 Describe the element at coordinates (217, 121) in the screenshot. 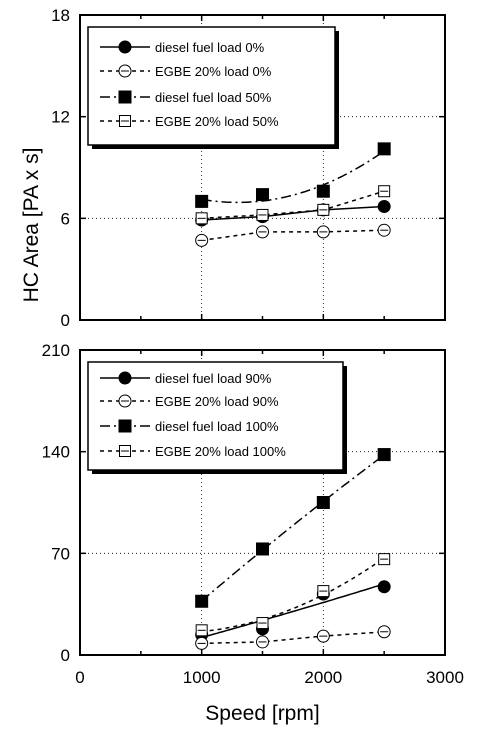

I see `legend-label: EGBE 20% load 50%` at that location.